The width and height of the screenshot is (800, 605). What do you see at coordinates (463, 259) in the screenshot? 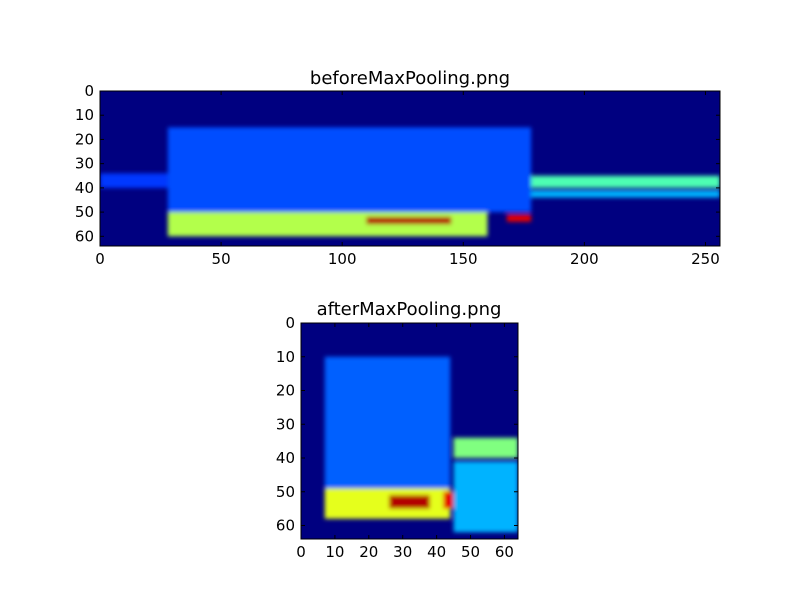
I see `x-tick-label: 150` at bounding box center [463, 259].